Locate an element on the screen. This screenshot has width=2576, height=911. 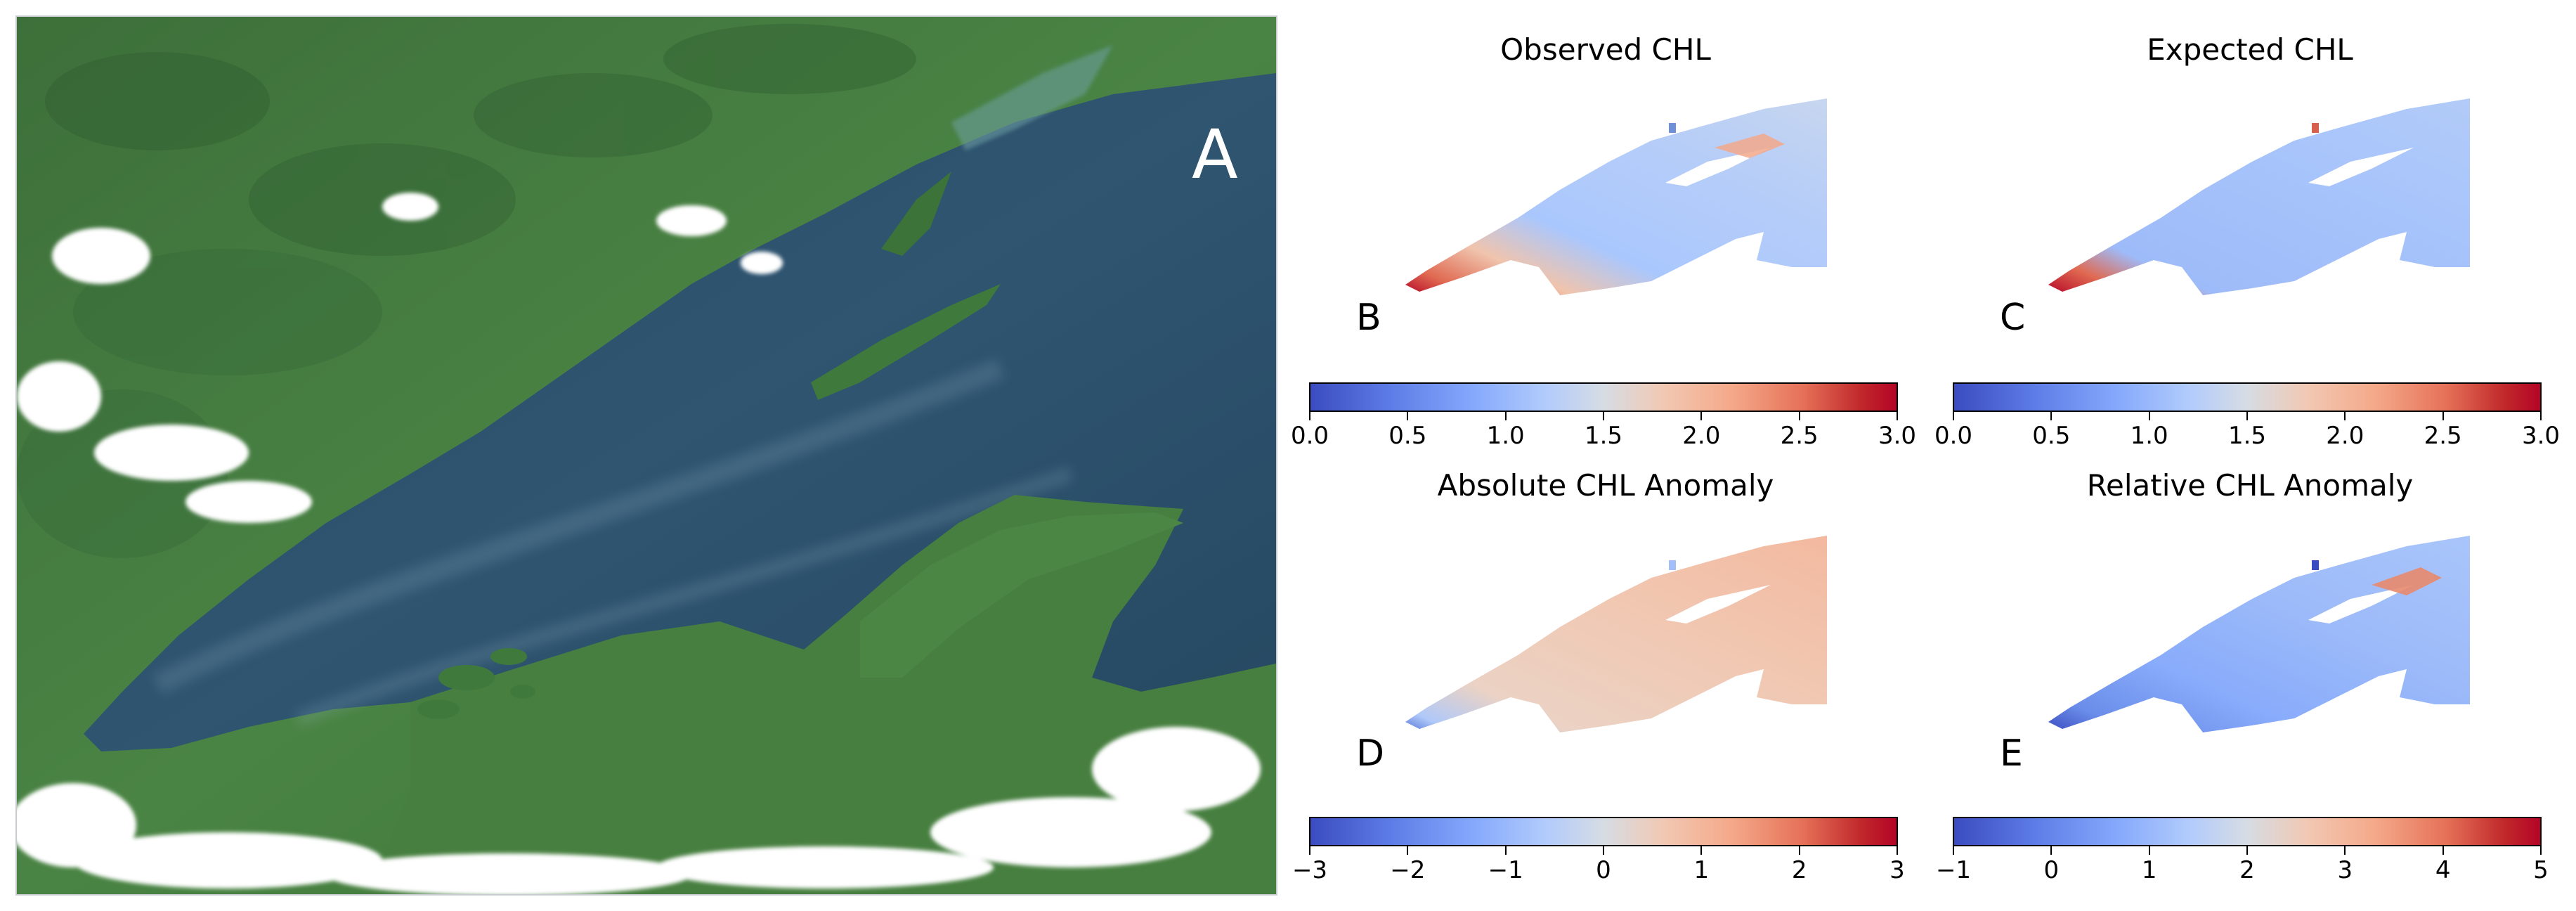
panel-letter-e: E is located at coordinates (2011, 753).